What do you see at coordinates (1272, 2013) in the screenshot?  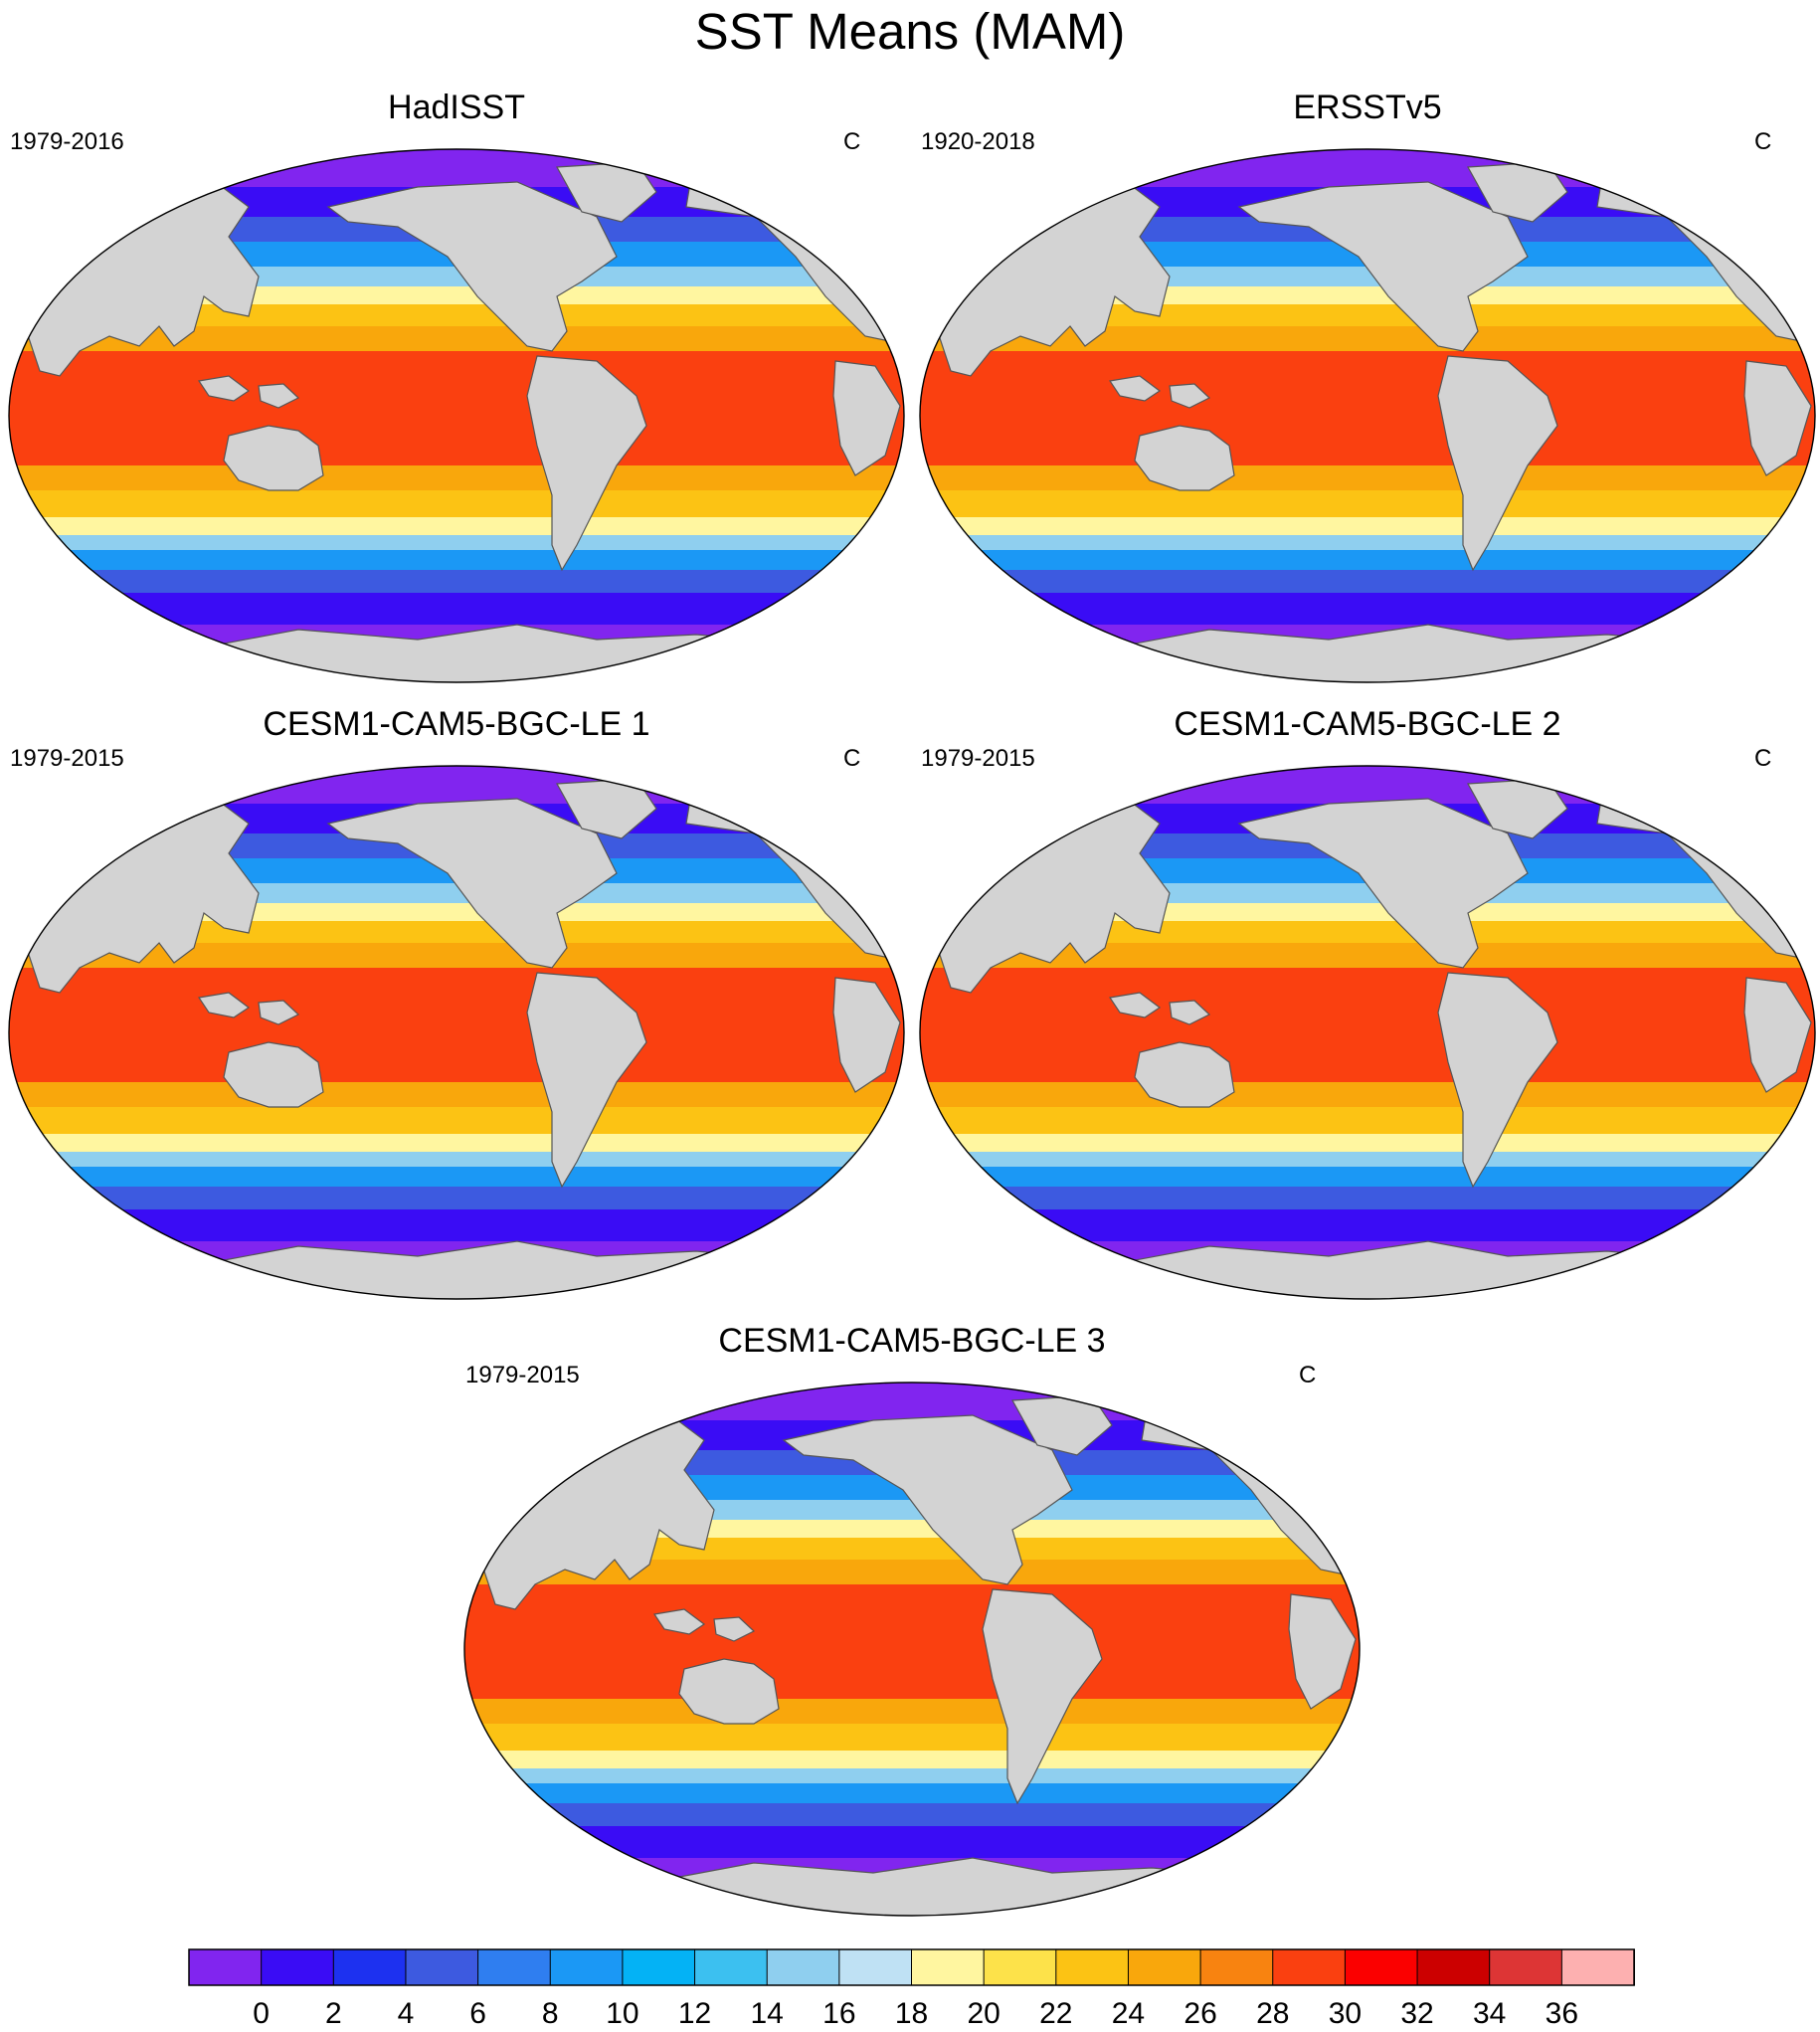 I see `colorbar-tick-label: 28` at bounding box center [1272, 2013].